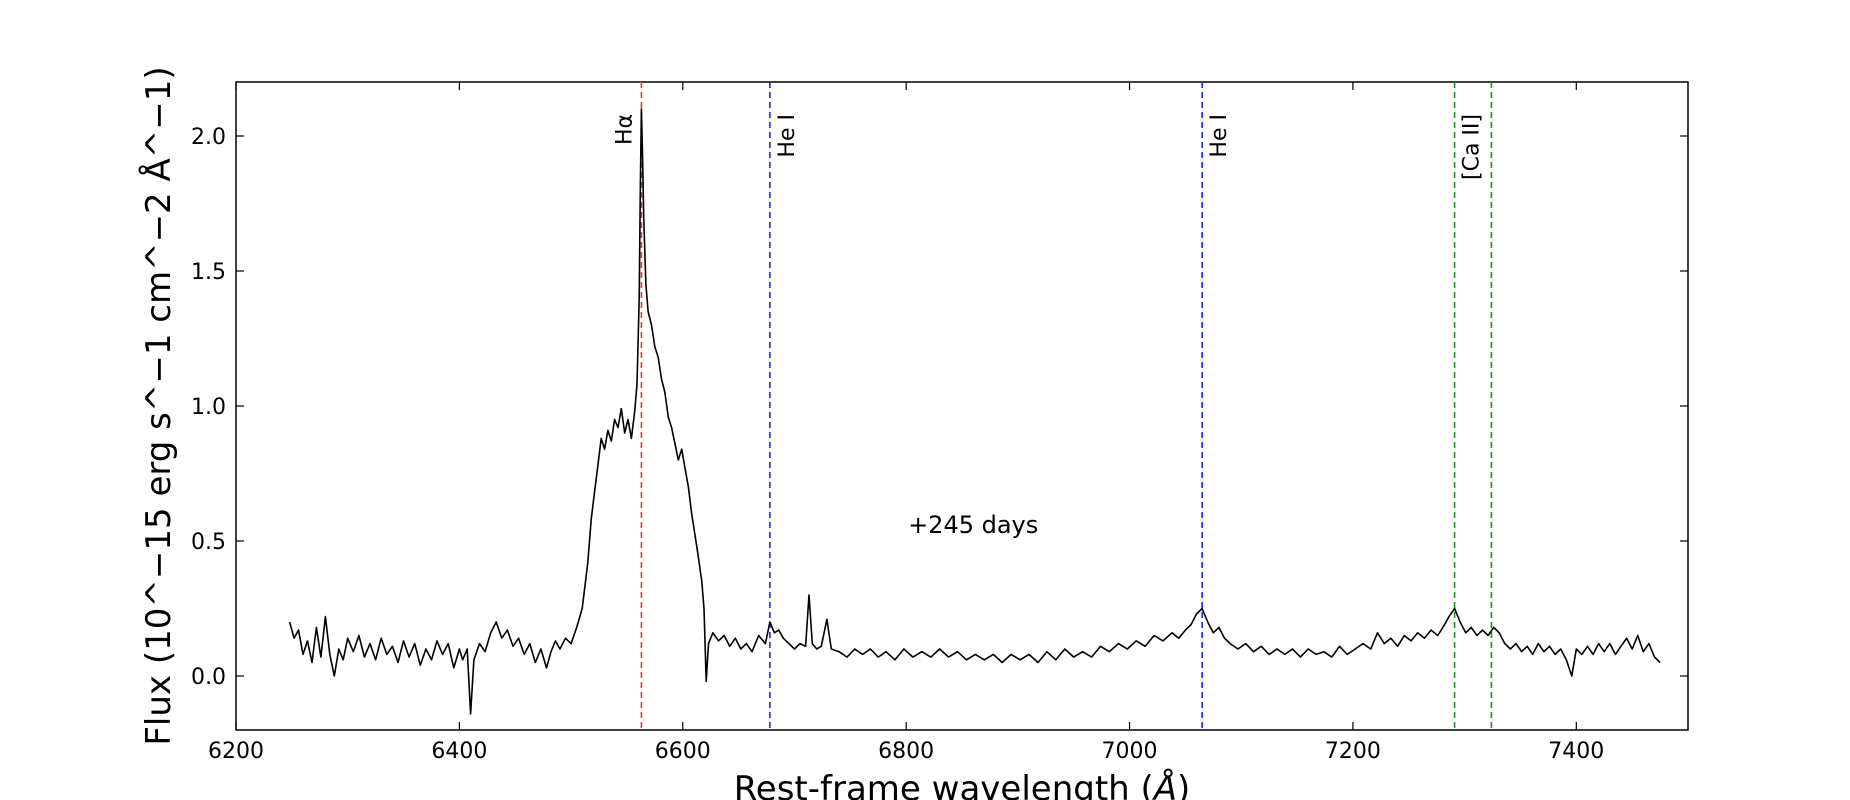  Describe the element at coordinates (159, 710) in the screenshot. I see `y-axis-label-text: Flux` at that location.